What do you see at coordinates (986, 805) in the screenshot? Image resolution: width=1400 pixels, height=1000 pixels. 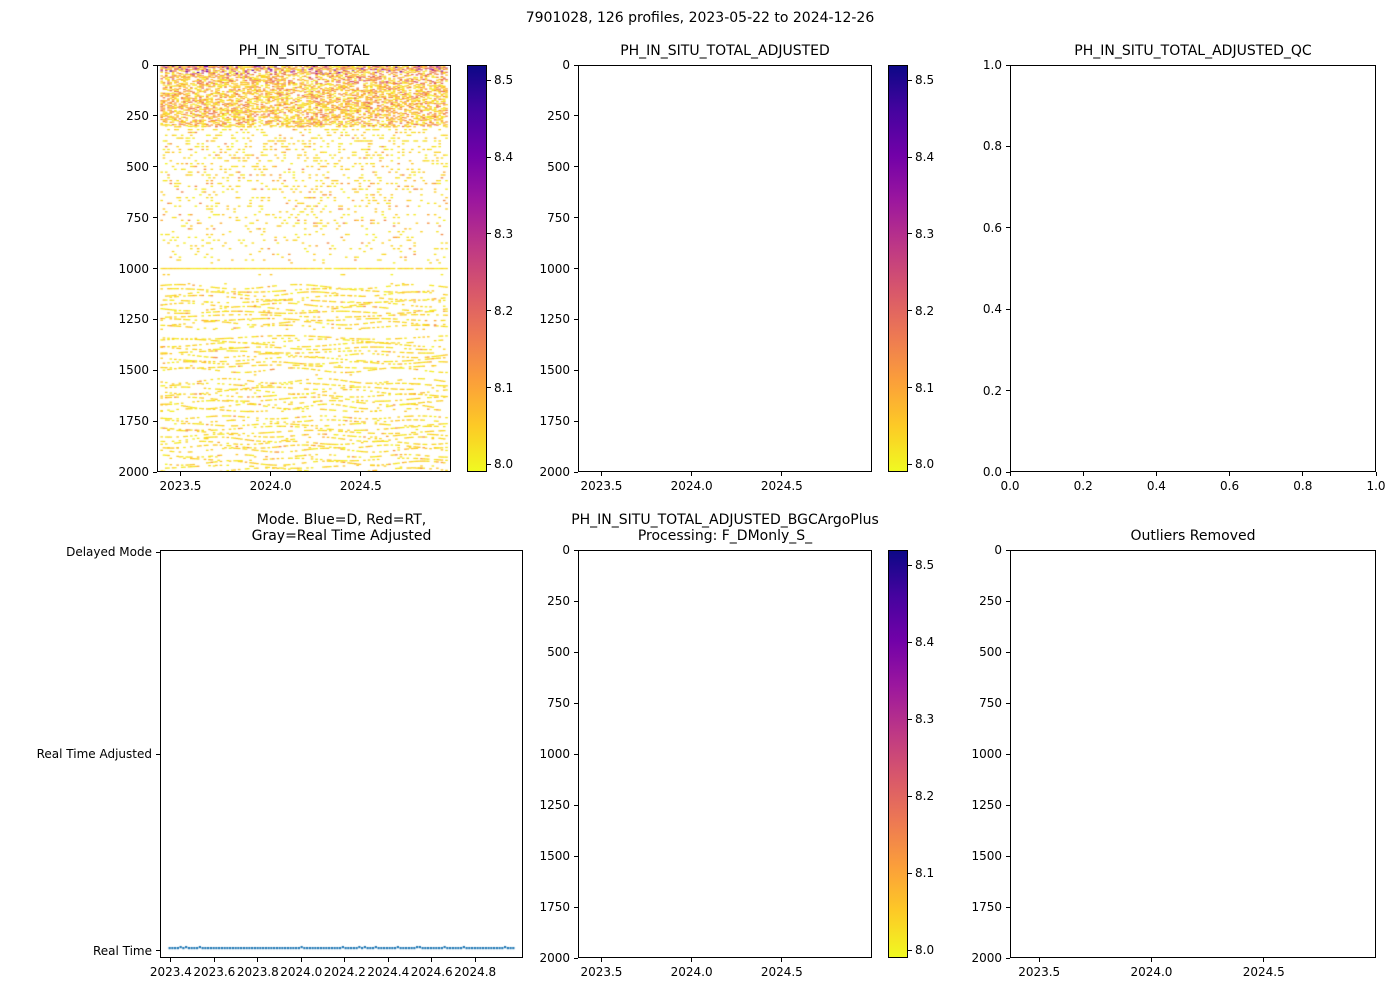 I see `outliers_removed-ytick-label: 1250` at bounding box center [986, 805].